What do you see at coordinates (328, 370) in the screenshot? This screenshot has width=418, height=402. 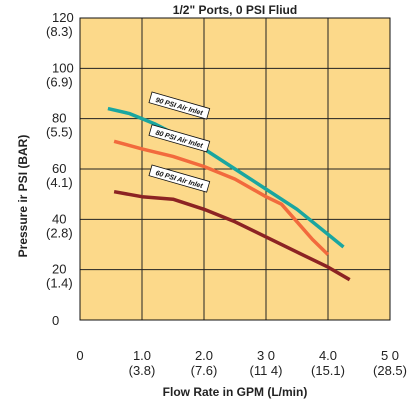 I see `x-tick-sublabel: (15.1)` at bounding box center [328, 370].